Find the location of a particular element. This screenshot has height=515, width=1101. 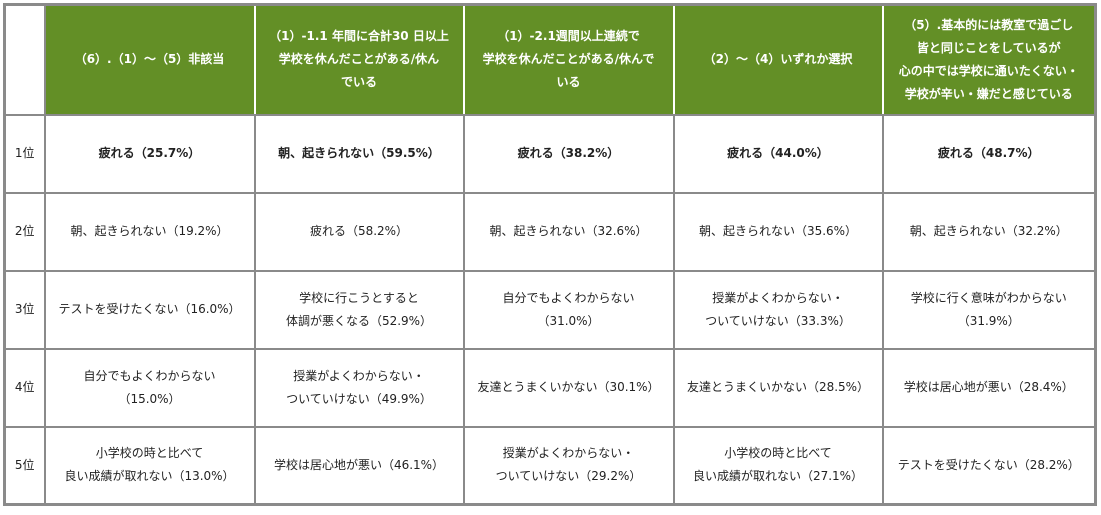

table-cell: テストを受けたくない（16.0%） is located at coordinates (149, 309).